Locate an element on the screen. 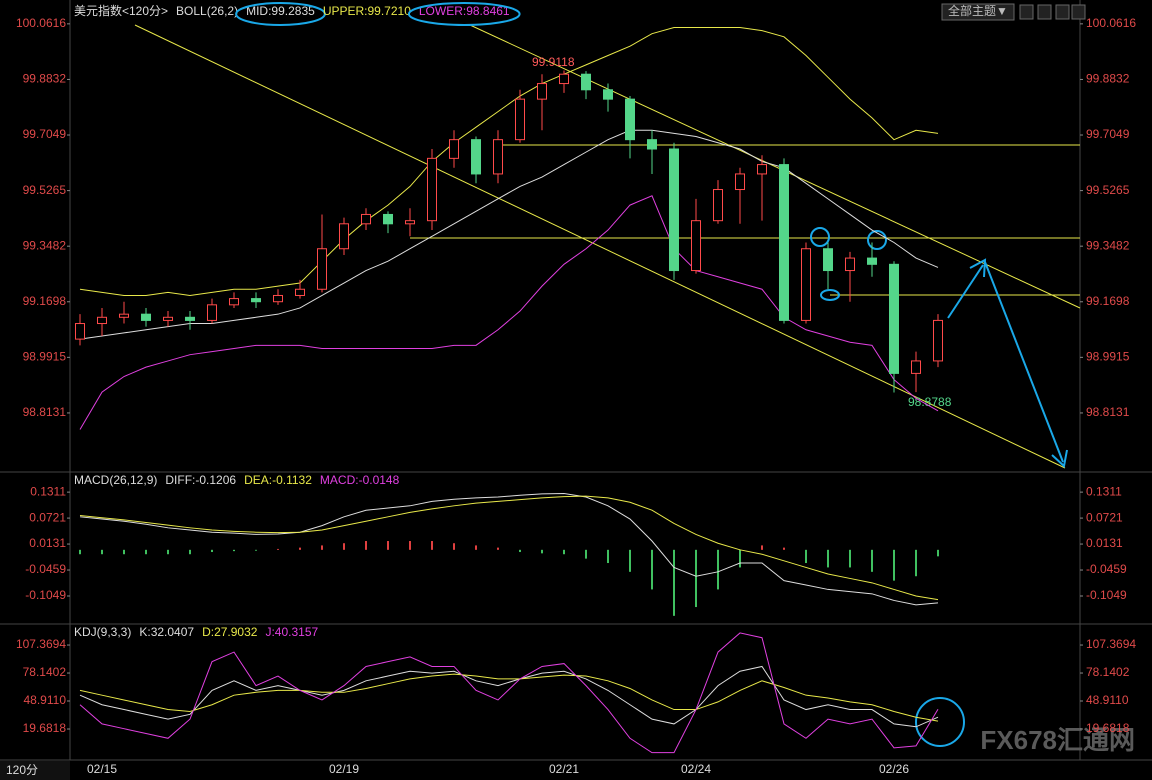 Image resolution: width=1152 pixels, height=780 pixels. panel-title: KDJ(9,3,3) is located at coordinates (102, 632).